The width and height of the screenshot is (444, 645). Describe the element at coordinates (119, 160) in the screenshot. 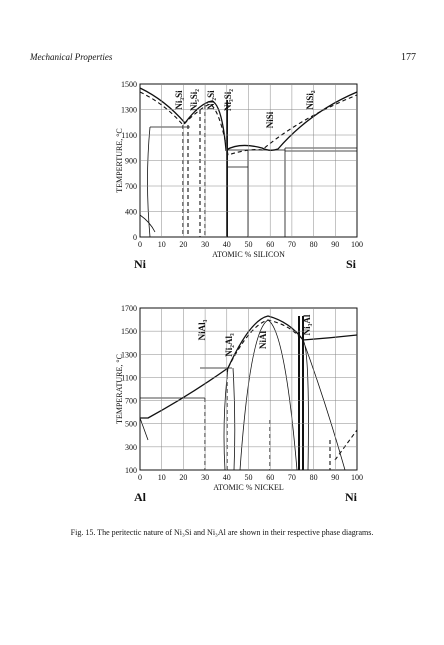

I see `y-axis-label: TEMPERTURE, °C` at that location.